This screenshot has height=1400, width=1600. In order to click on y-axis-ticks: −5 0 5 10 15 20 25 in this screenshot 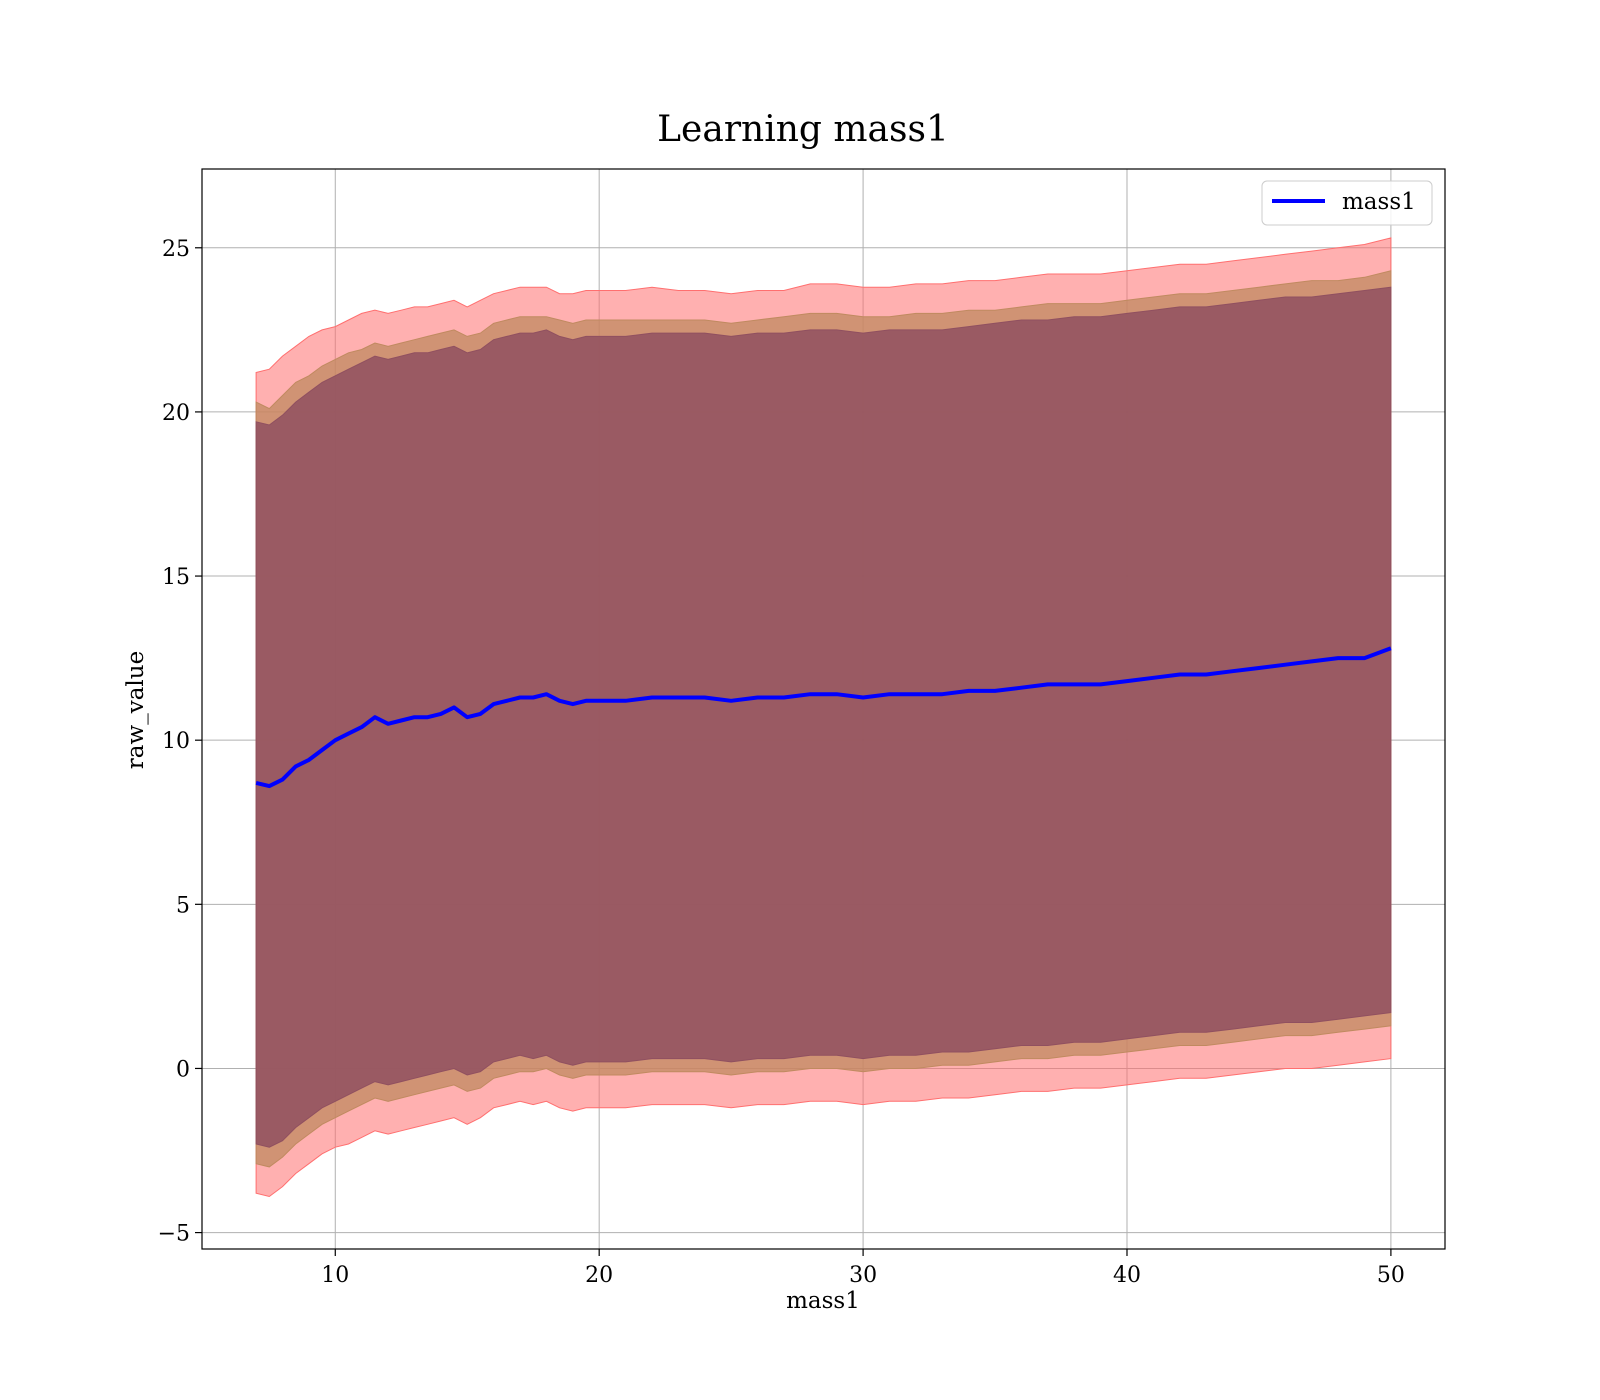, I will do `click(180, 742)`.